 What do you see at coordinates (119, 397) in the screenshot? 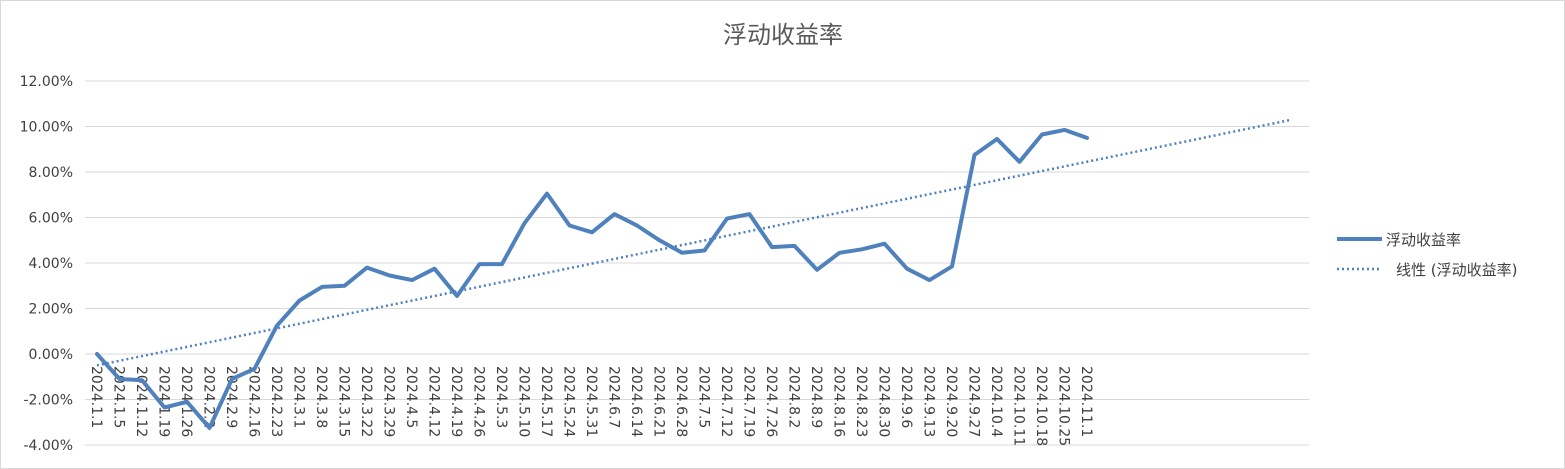
I see `x-tick-label: 2024.1.5` at bounding box center [119, 397].